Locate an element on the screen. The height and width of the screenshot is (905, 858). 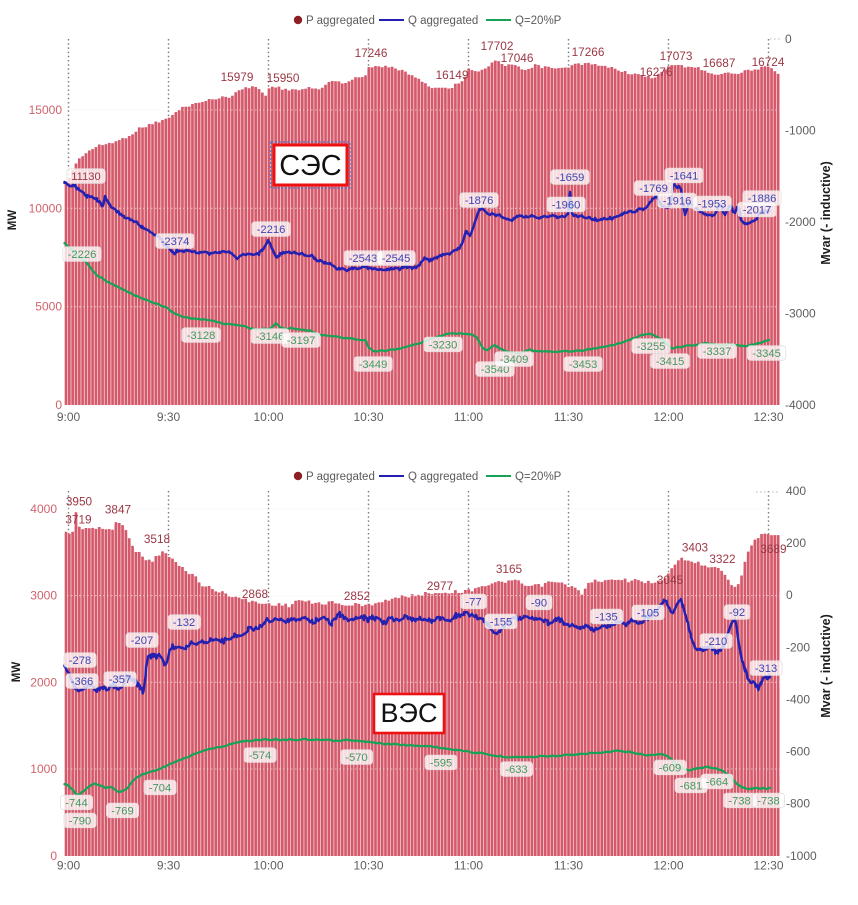
svg-text: -278 is located at coordinates (80, 661).